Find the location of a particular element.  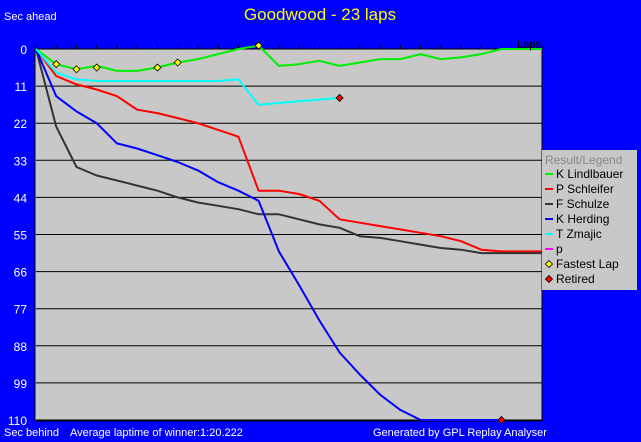

y-tick-label: 88 is located at coordinates (21, 347).